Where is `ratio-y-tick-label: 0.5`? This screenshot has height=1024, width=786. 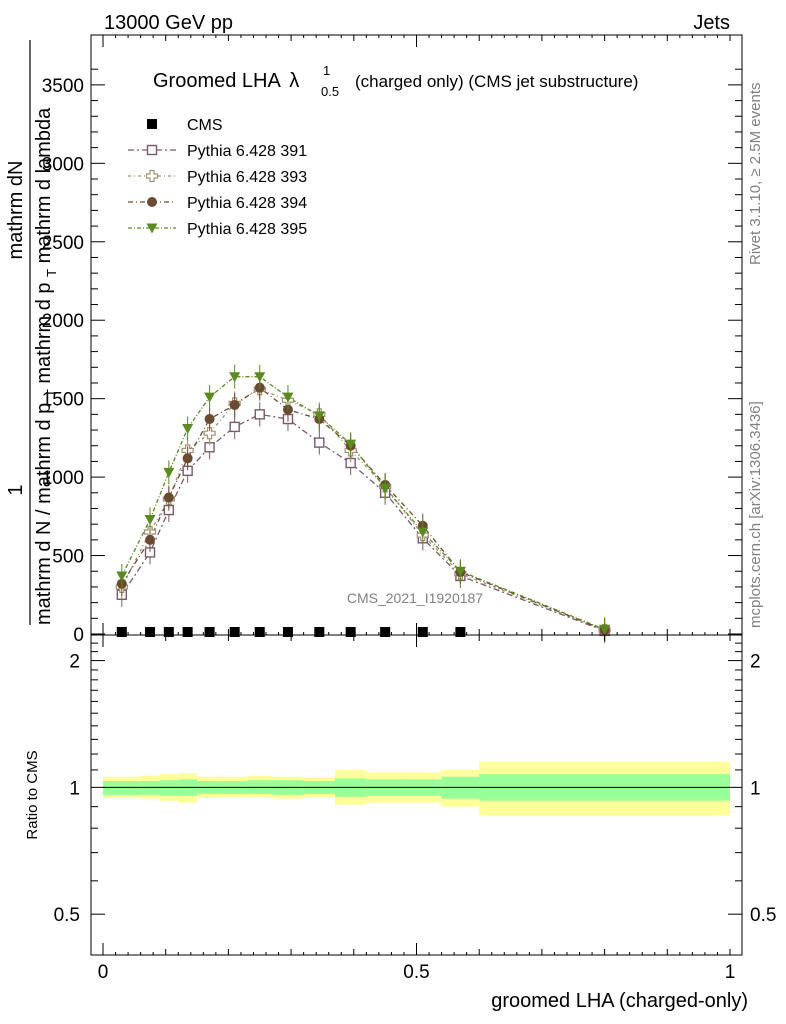 ratio-y-tick-label: 0.5 is located at coordinates (67, 915).